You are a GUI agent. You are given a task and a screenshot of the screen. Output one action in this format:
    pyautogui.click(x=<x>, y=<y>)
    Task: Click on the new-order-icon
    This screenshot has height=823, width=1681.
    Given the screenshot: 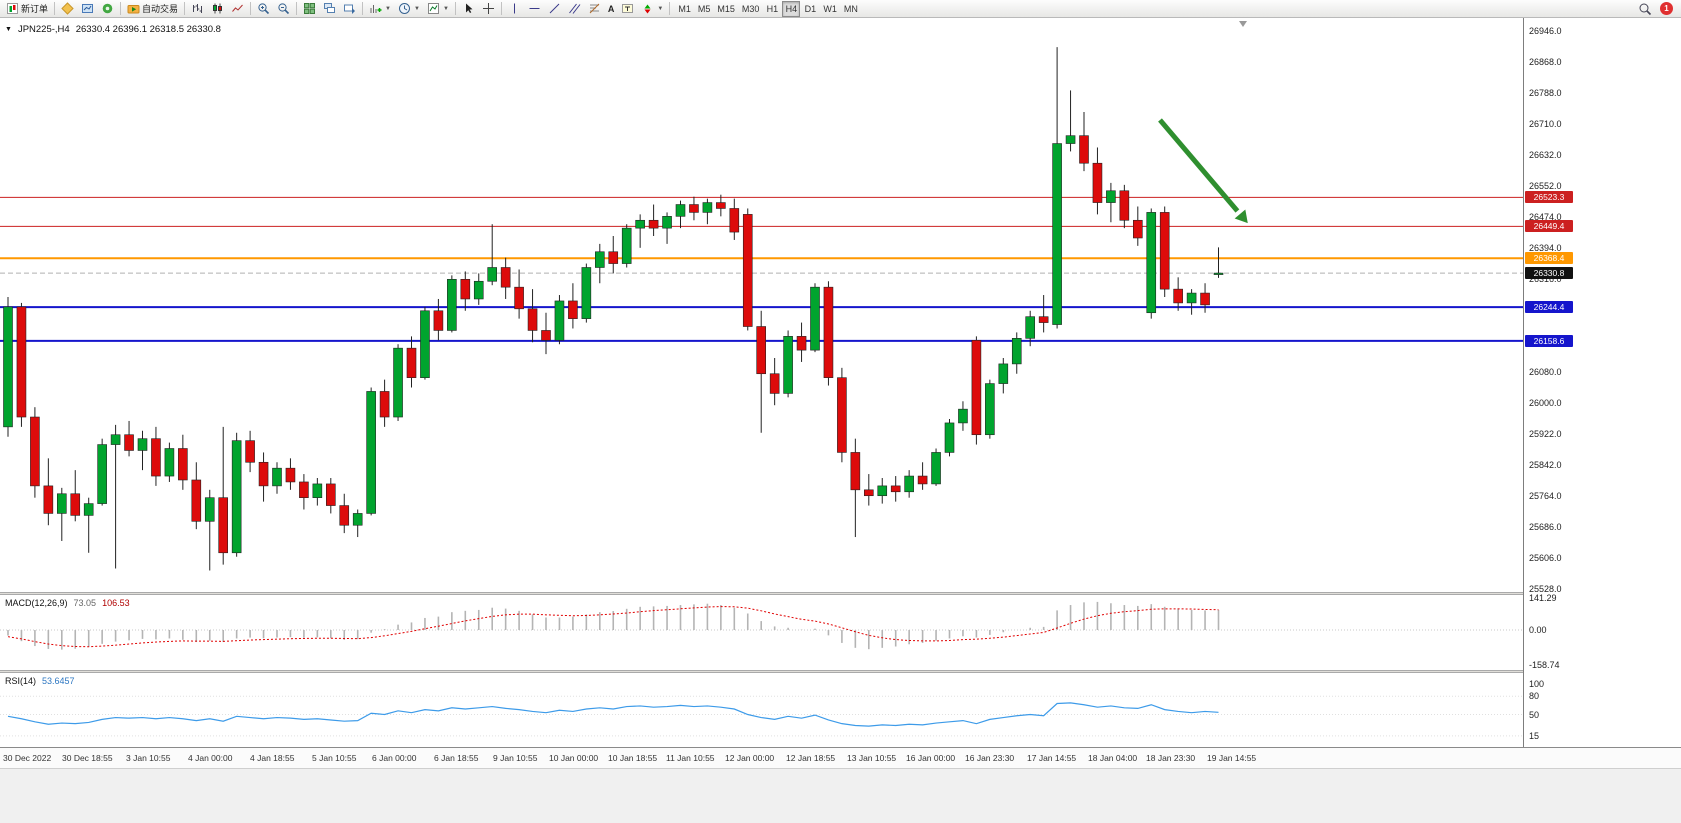 What is the action you would take?
    pyautogui.click(x=12, y=8)
    